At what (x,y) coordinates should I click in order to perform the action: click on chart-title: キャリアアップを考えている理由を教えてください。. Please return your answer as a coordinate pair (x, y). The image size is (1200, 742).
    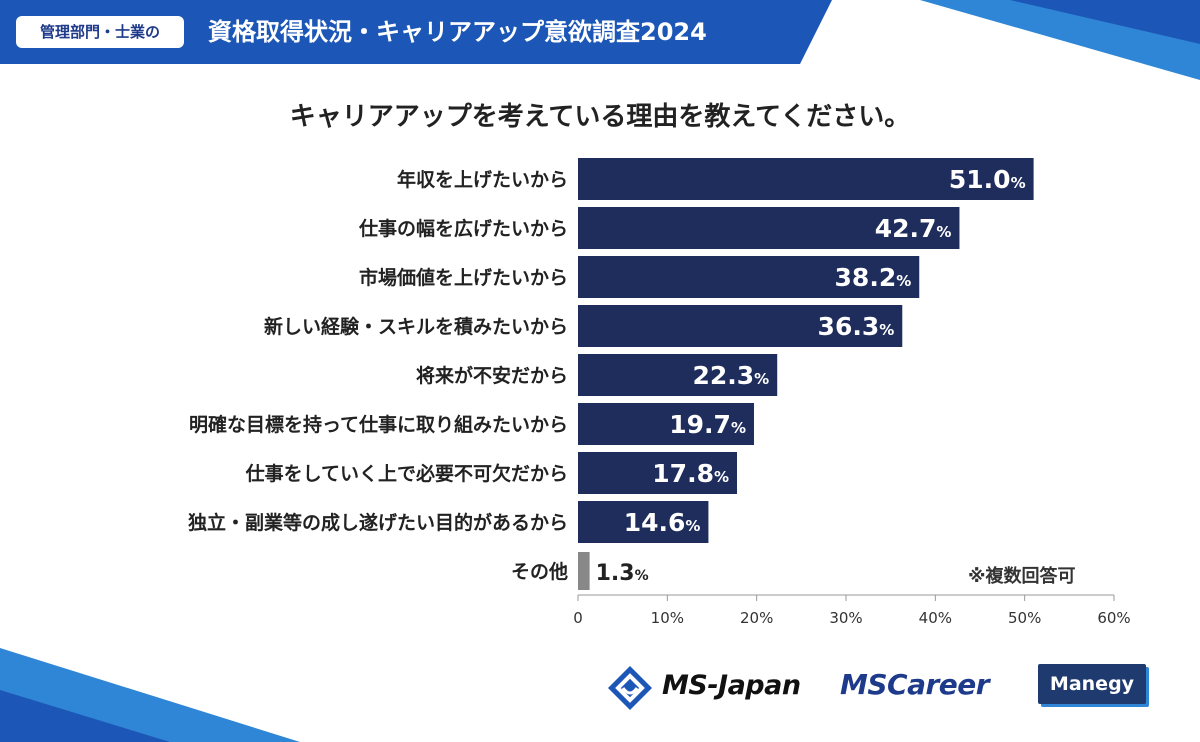
    Looking at the image, I should click on (600, 117).